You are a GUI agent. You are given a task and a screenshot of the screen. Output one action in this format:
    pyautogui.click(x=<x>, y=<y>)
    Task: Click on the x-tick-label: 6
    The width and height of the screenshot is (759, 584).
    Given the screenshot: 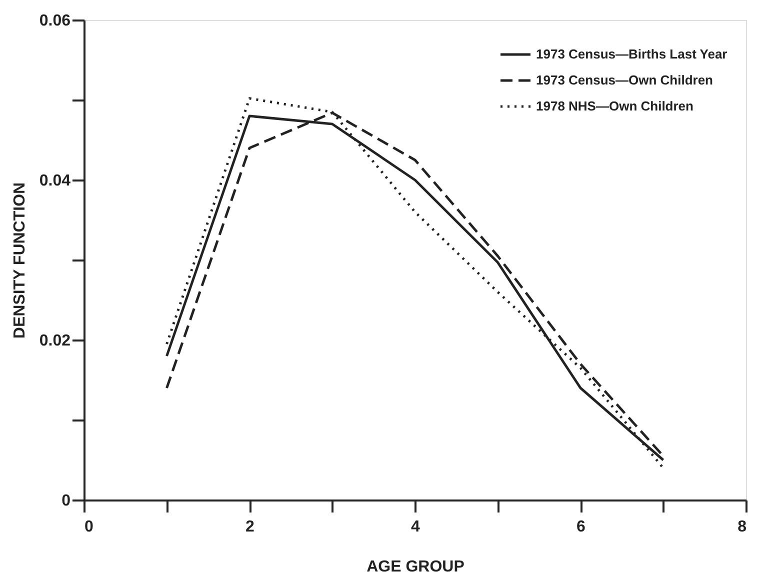 What is the action you would take?
    pyautogui.click(x=581, y=527)
    